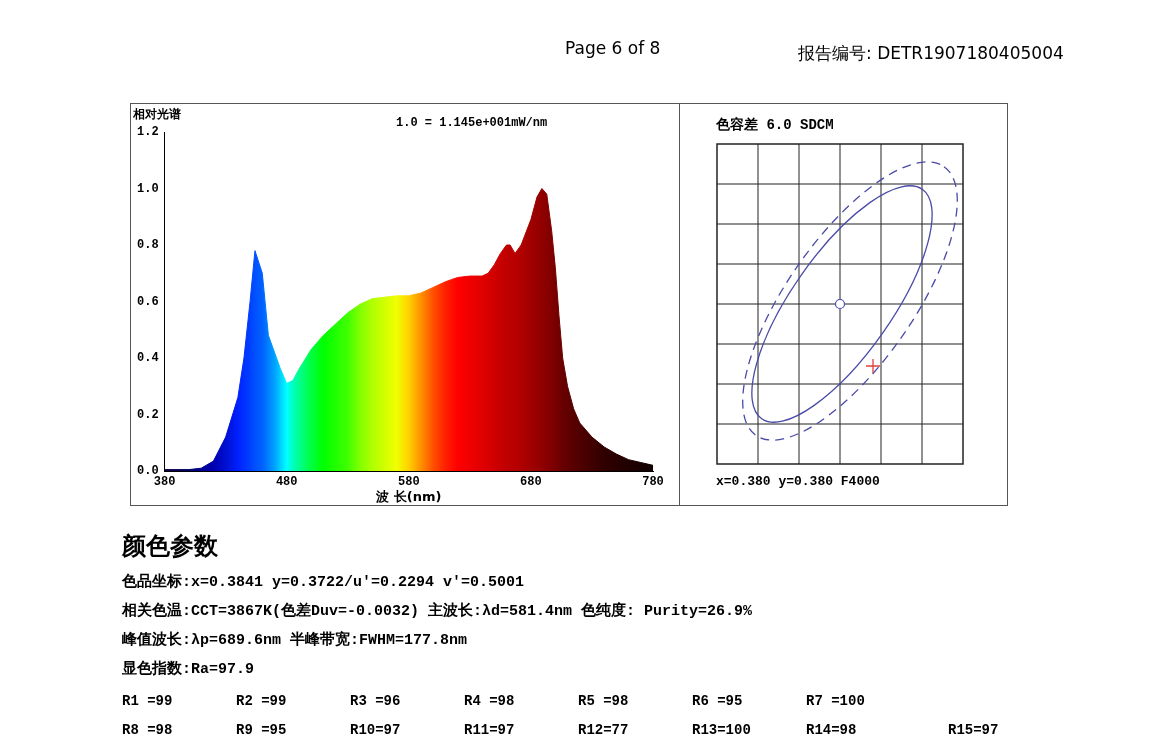 The image size is (1176, 746). Describe the element at coordinates (147, 188) in the screenshot. I see `y-tick-label: 1.0` at that location.